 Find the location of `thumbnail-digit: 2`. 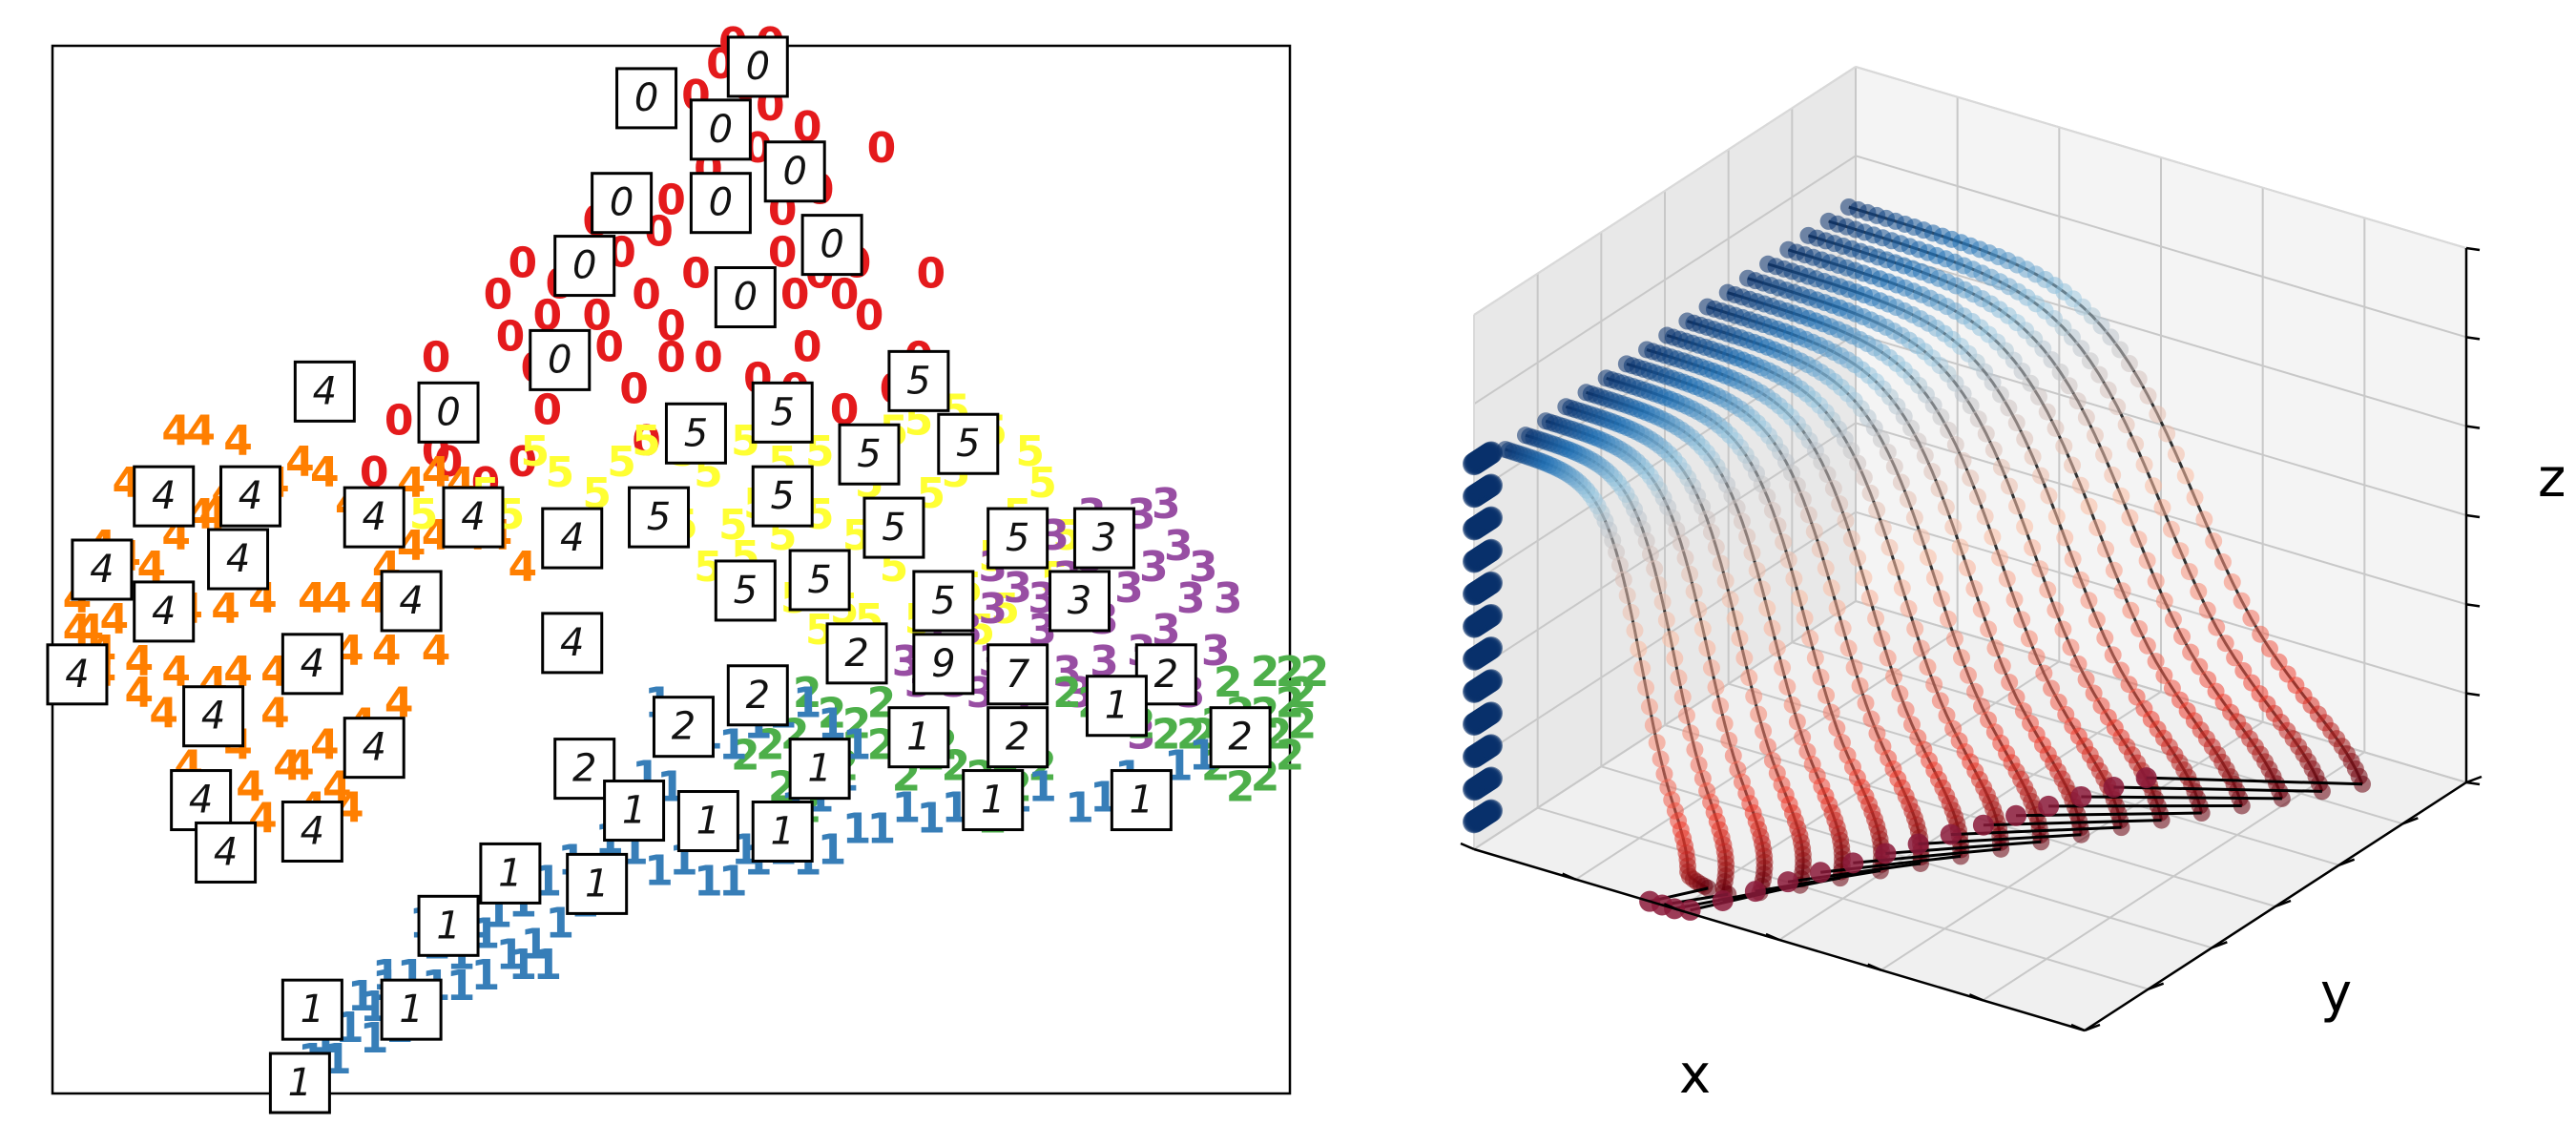

thumbnail-digit: 2 is located at coordinates (1240, 738).